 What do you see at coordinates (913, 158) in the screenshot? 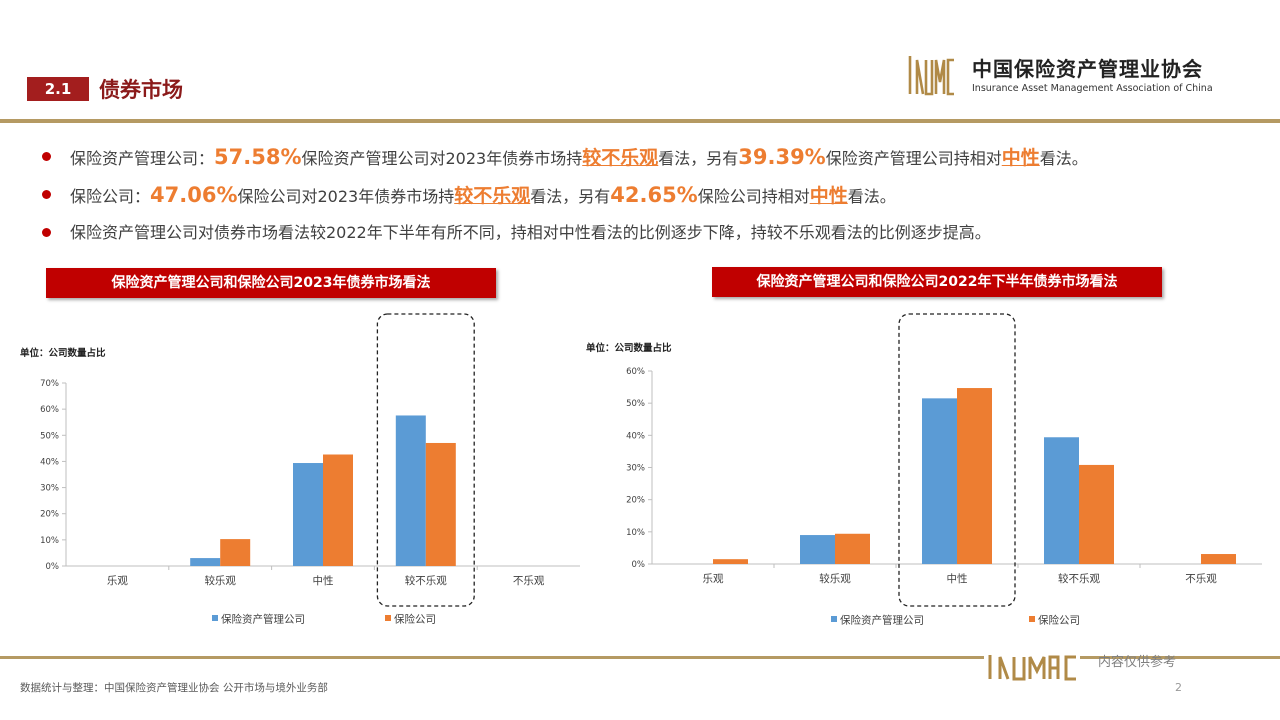
I see `bullet-text: 保险资产管理公司持相对` at bounding box center [913, 158].